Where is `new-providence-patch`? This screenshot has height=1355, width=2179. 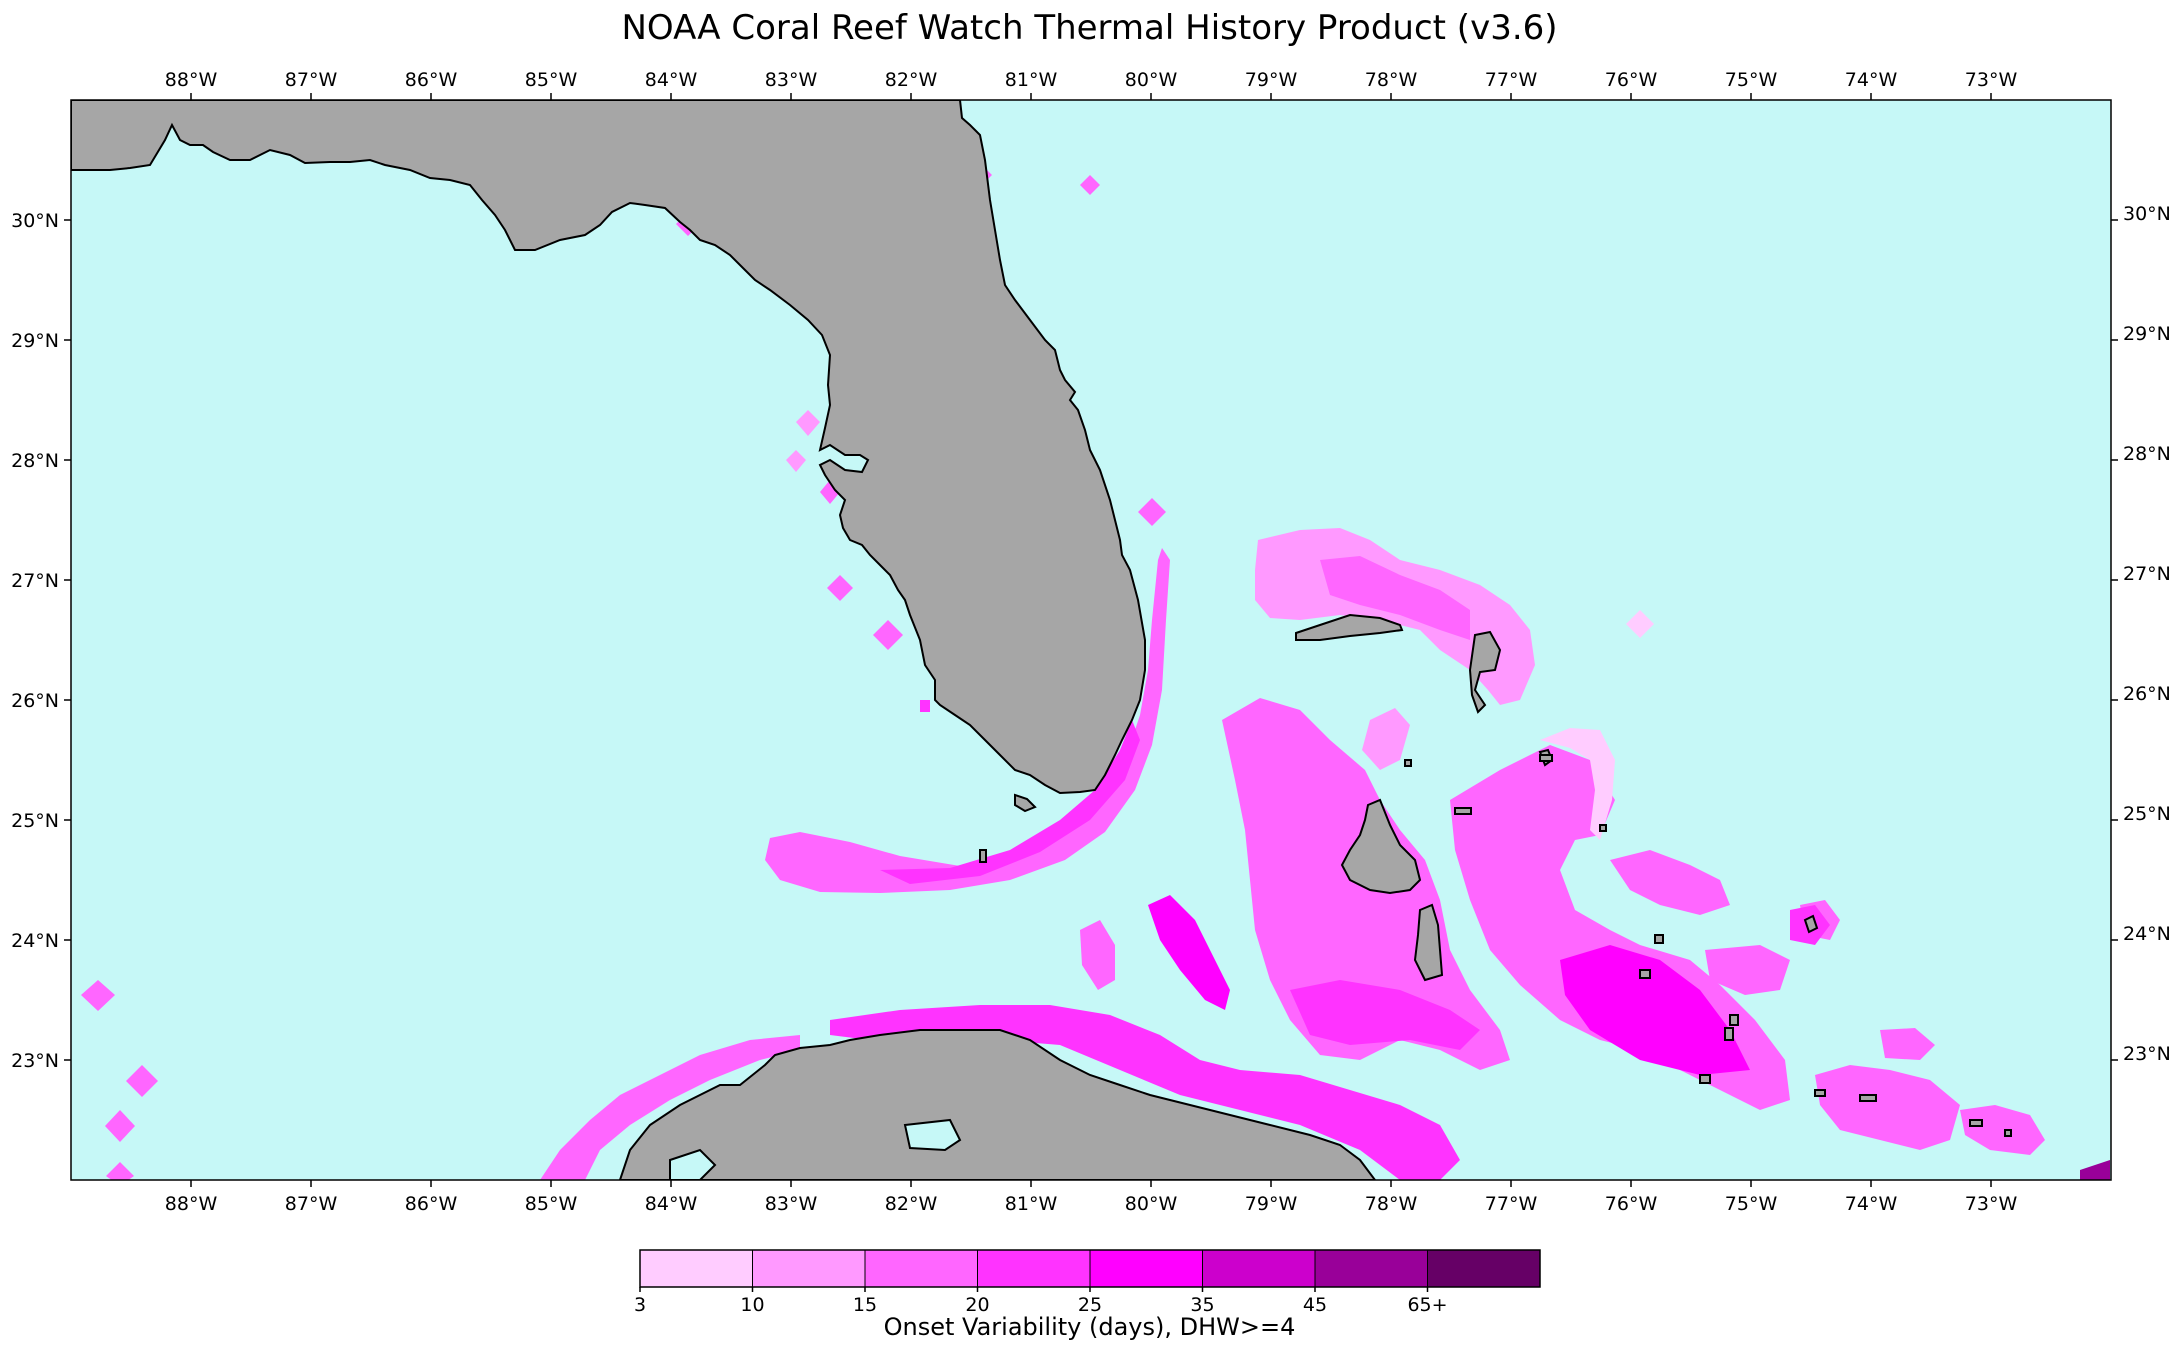 new-providence-patch is located at coordinates (1386, 739).